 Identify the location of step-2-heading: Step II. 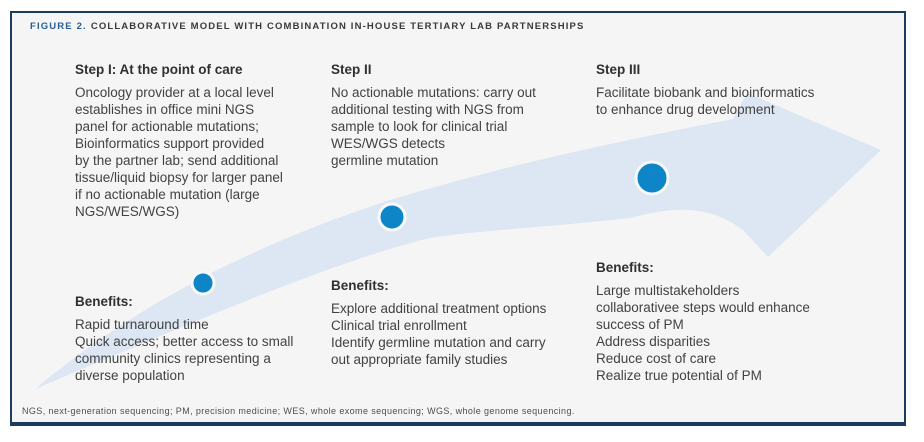
(351, 69).